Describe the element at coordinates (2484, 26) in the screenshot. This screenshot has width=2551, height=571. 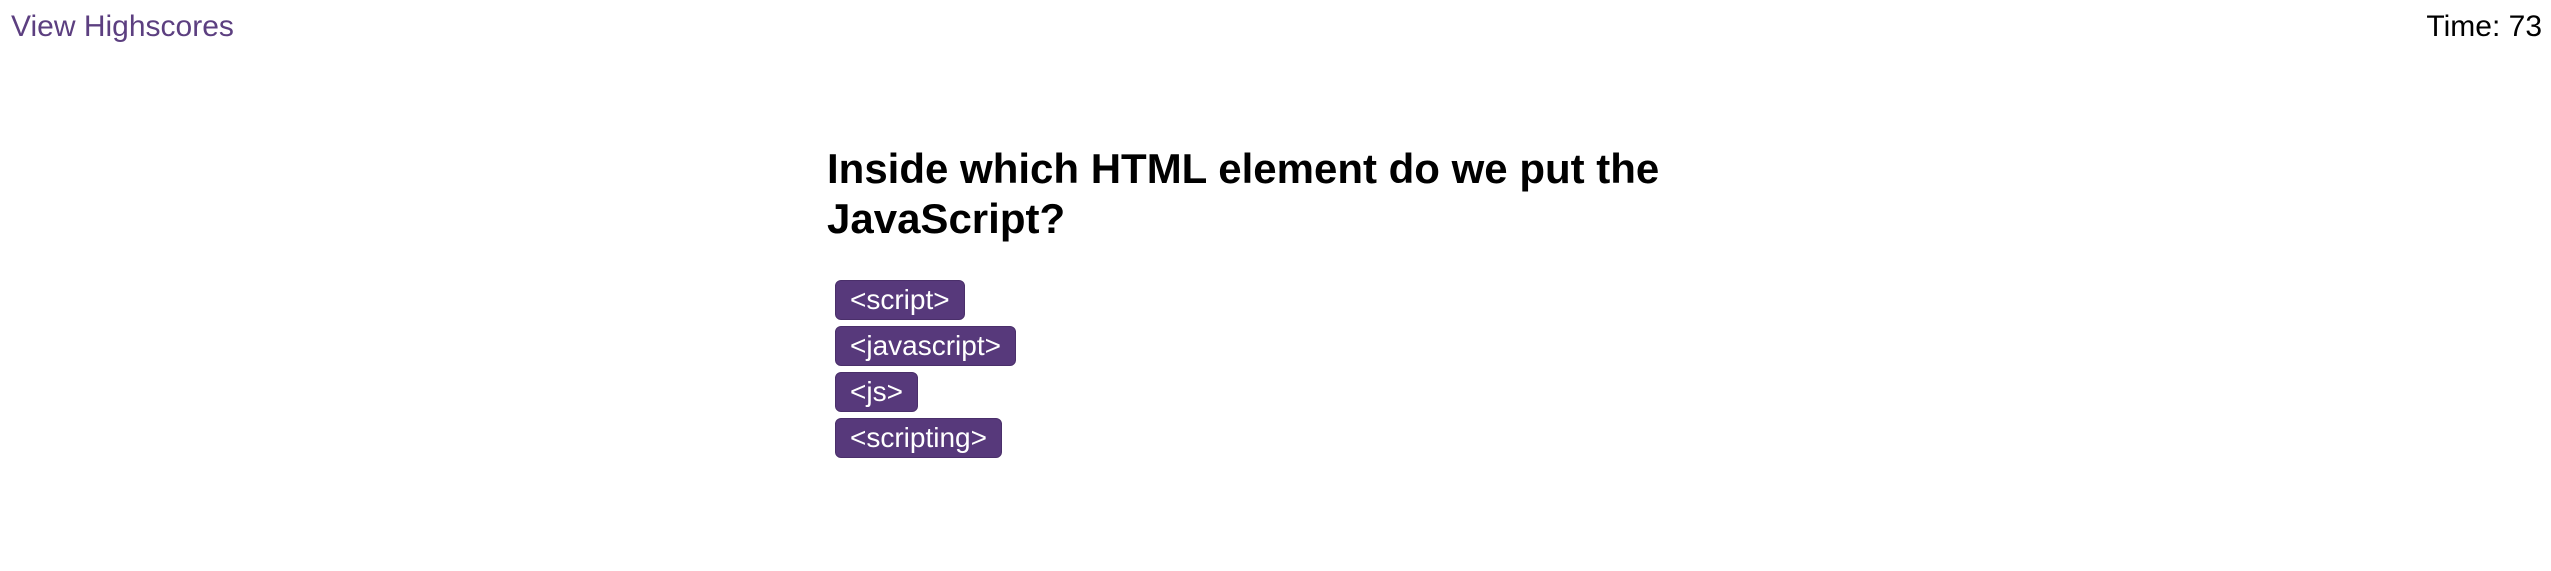
I see `timer-display: Time: 73` at that location.